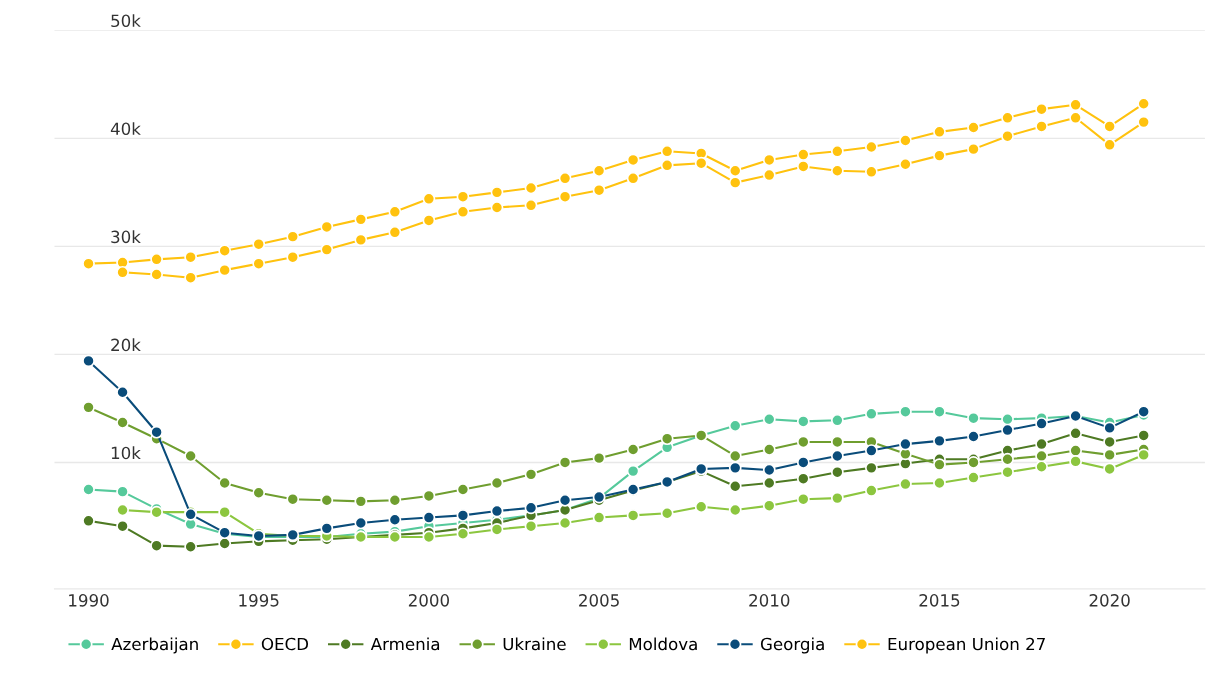 The width and height of the screenshot is (1211, 673). I want to click on legend-label: Azerbaijan, so click(154, 645).